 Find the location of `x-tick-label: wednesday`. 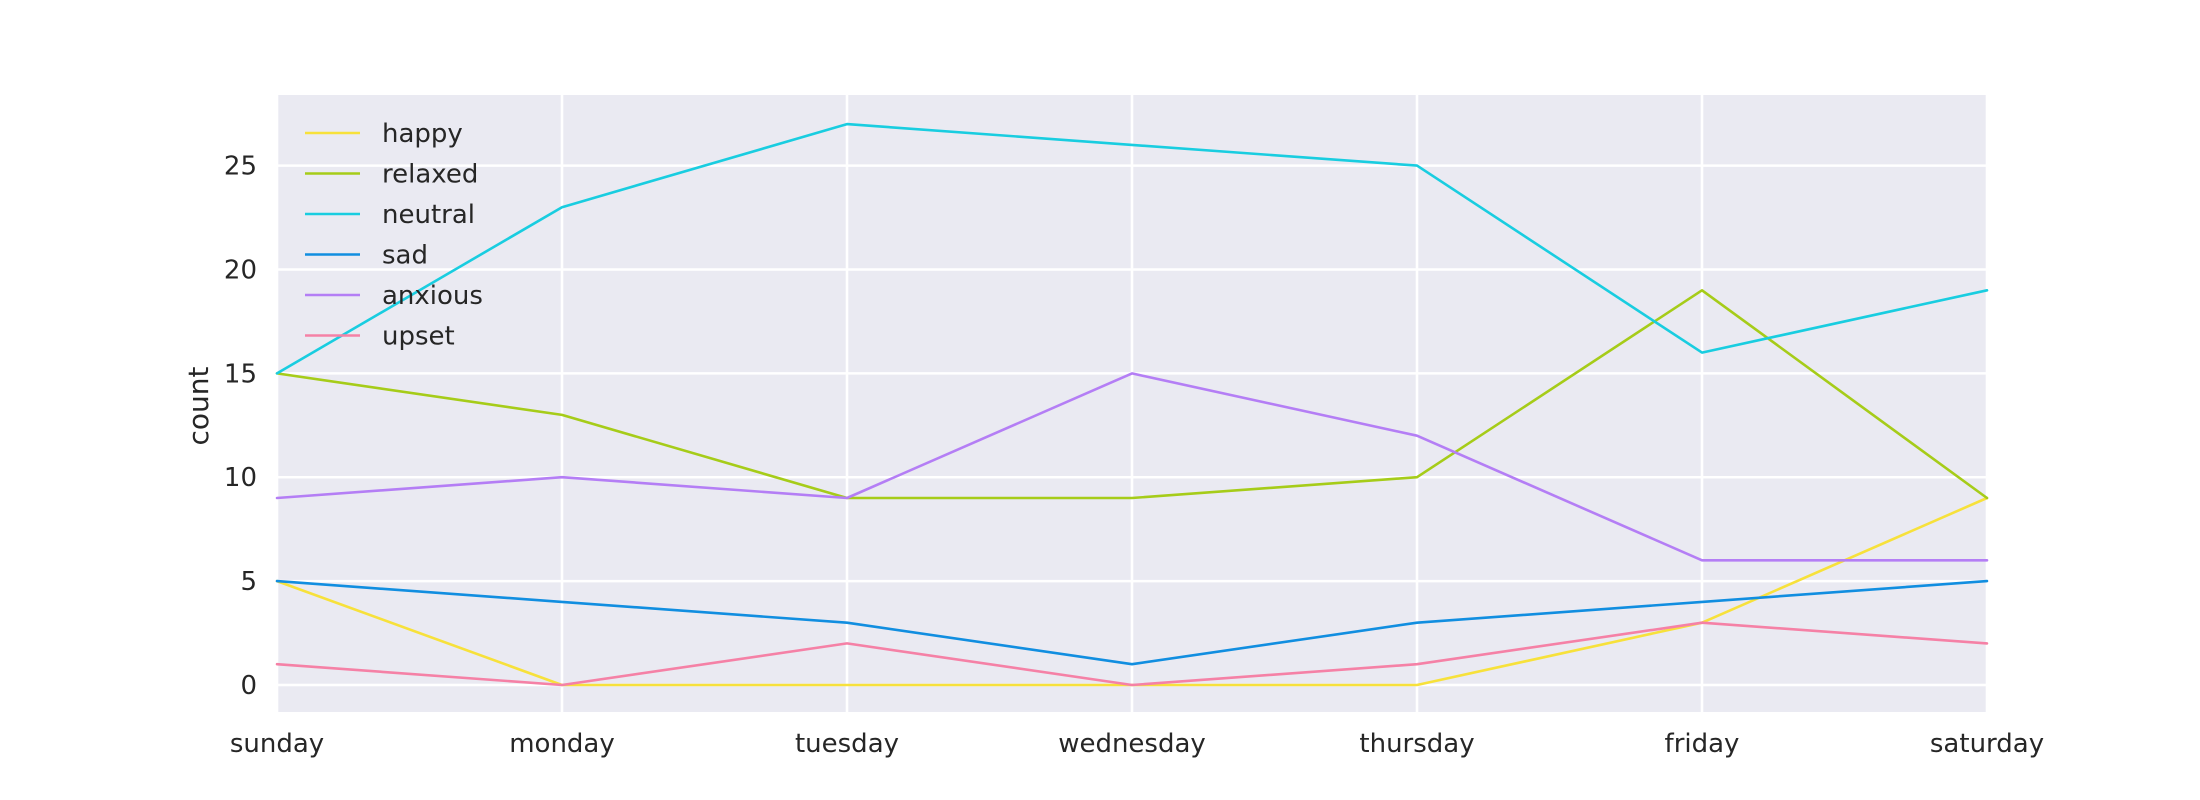

x-tick-label: wednesday is located at coordinates (1132, 744).